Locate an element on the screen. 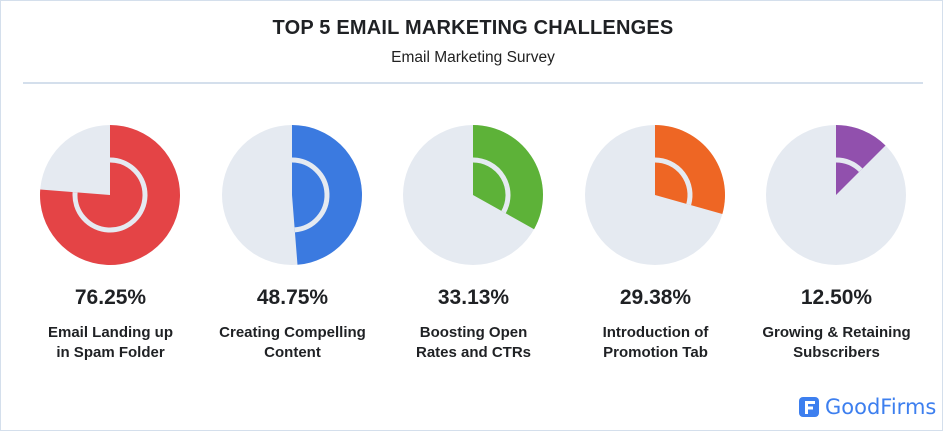  percentage-value: 12.50% is located at coordinates (836, 297).